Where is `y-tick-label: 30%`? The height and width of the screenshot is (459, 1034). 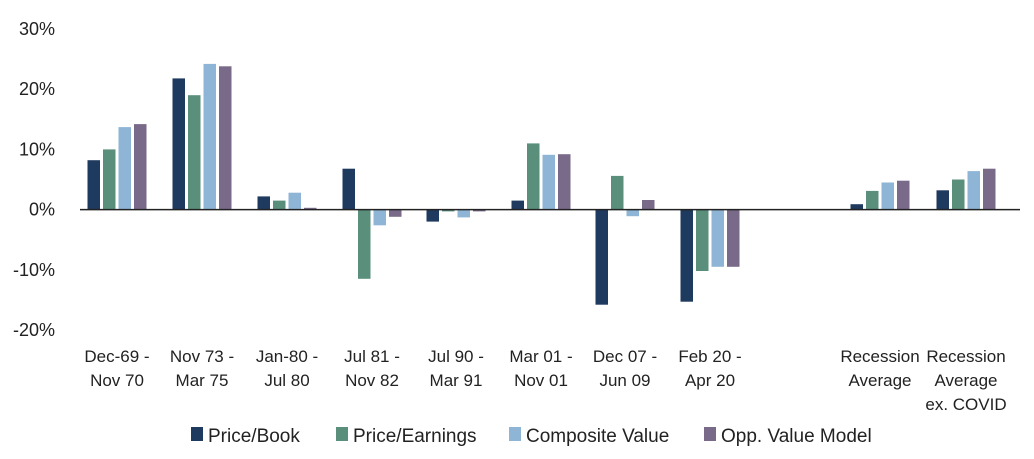 y-tick-label: 30% is located at coordinates (37, 29).